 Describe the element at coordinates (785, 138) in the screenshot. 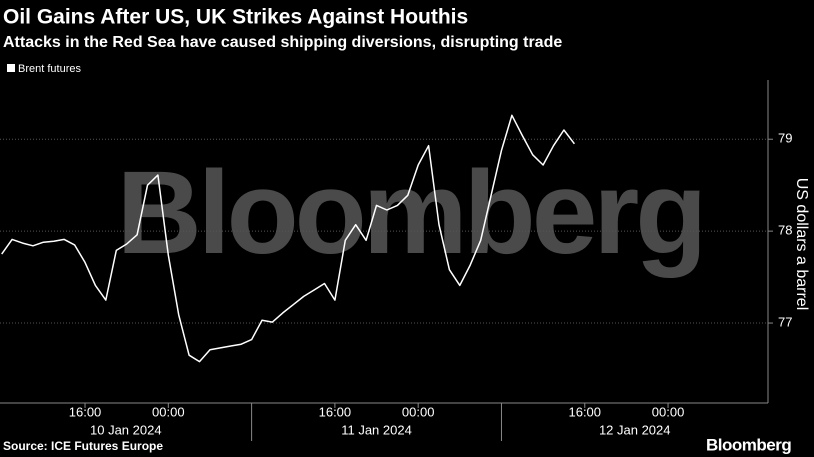

I see `y-tick-label: 79` at that location.